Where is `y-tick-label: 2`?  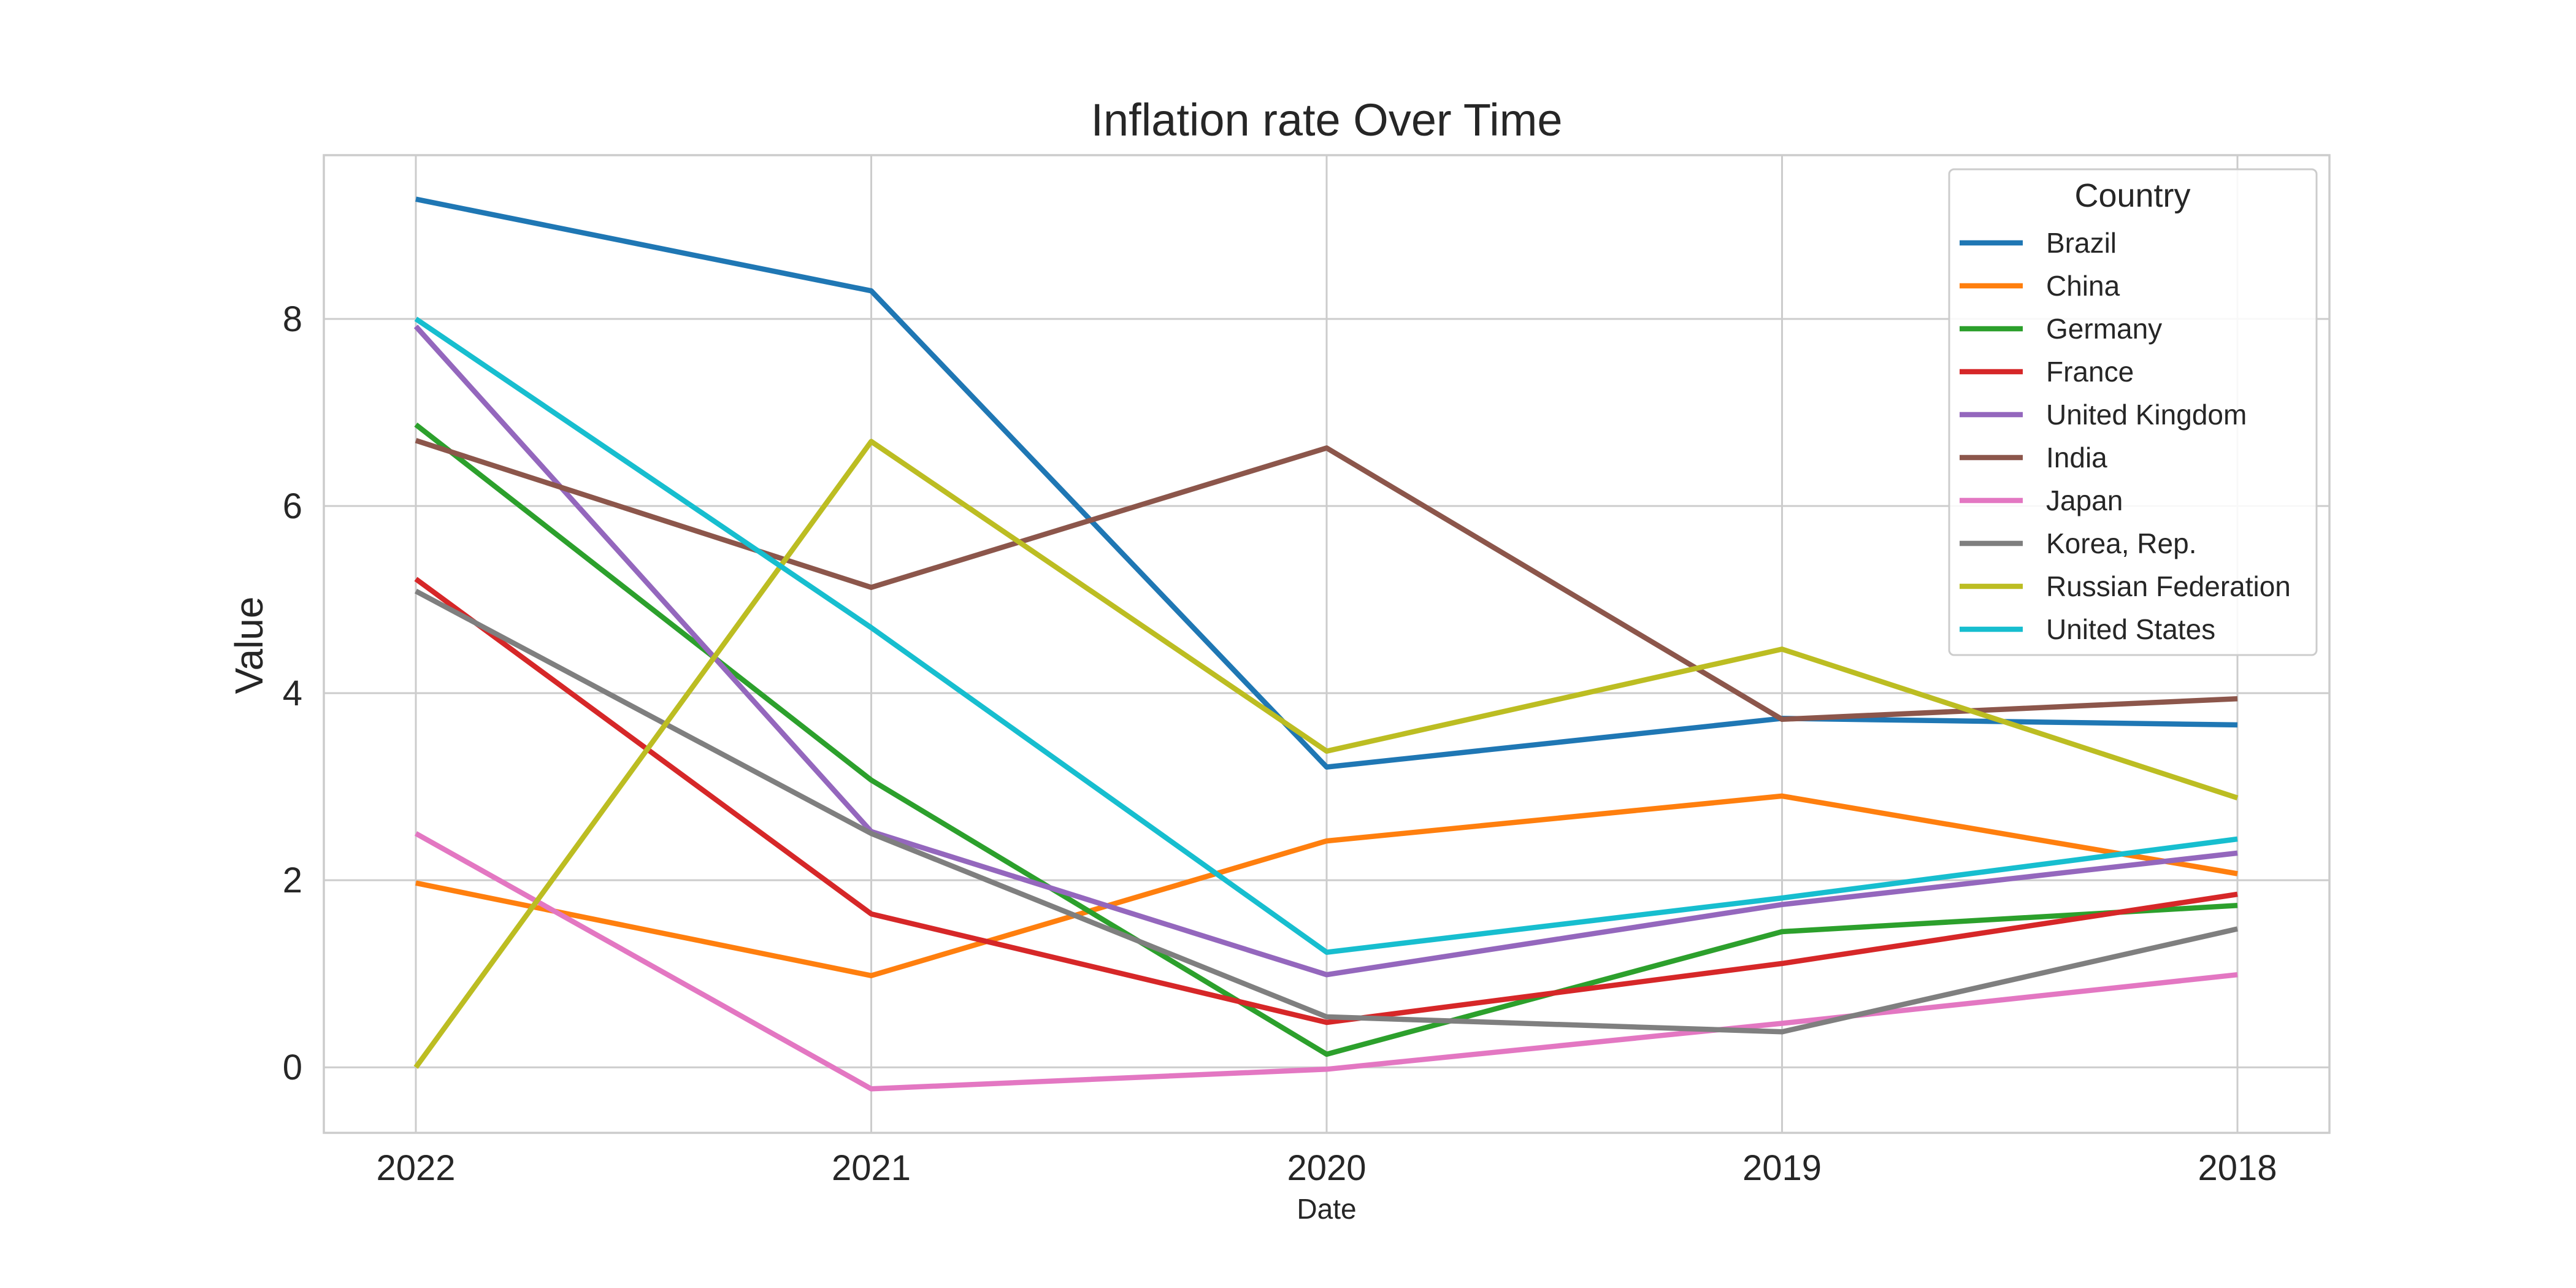
y-tick-label: 2 is located at coordinates (292, 880).